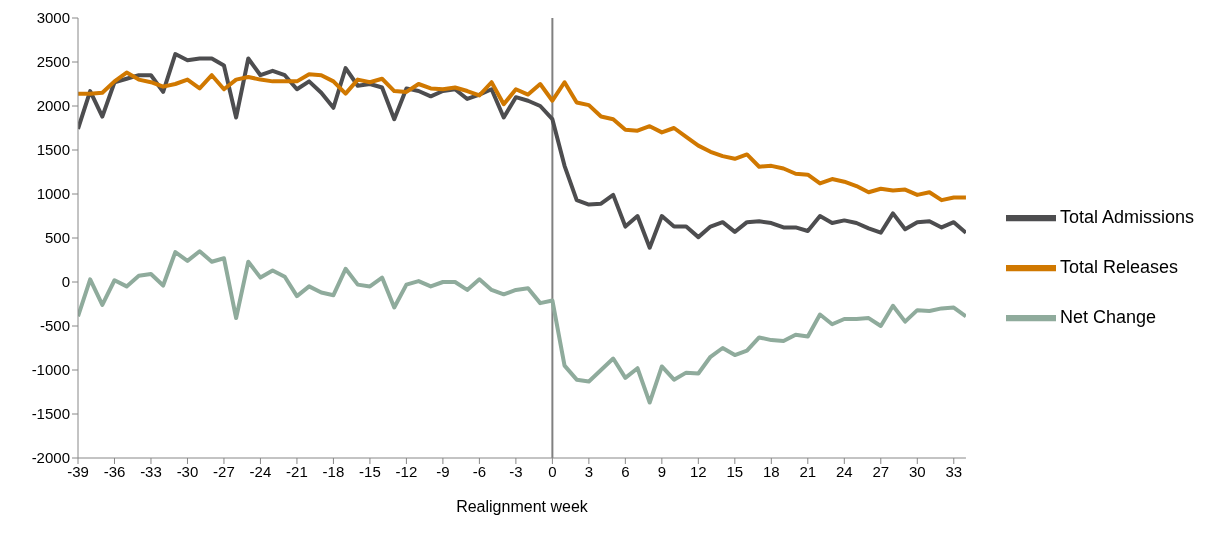 Image resolution: width=1222 pixels, height=536 pixels. I want to click on x-tick-label: -24, so click(260, 471).